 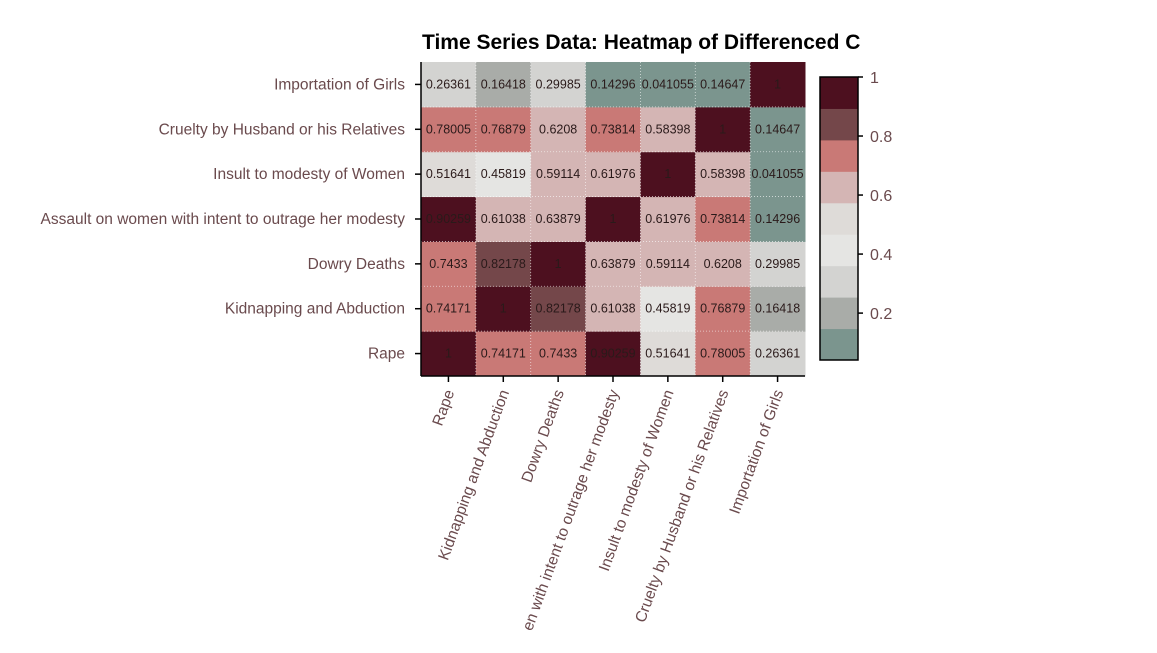 I want to click on y-tick-label: Kidnapping and Abduction, so click(x=315, y=309).